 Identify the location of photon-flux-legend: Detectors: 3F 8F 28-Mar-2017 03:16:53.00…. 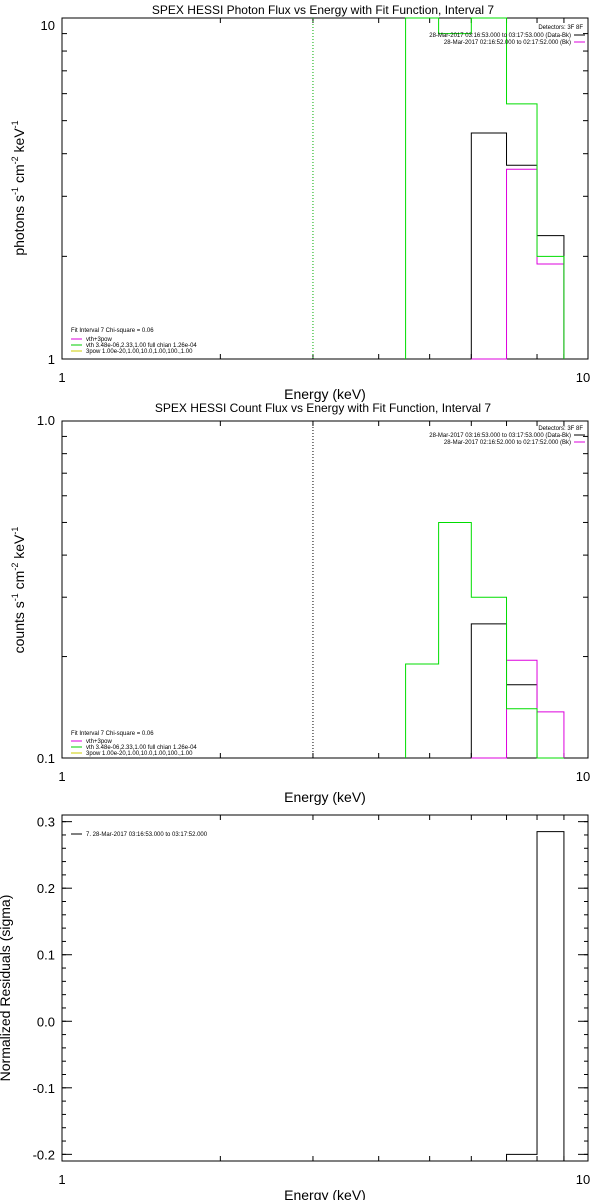
(507, 35).